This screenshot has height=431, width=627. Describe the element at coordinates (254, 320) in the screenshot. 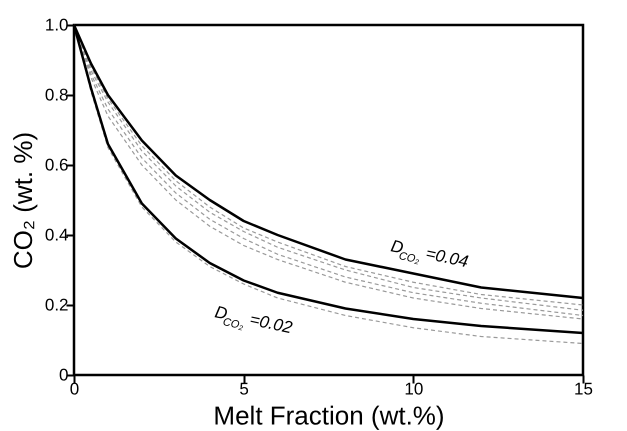

I see `annotation: DCO₂=0.02` at that location.